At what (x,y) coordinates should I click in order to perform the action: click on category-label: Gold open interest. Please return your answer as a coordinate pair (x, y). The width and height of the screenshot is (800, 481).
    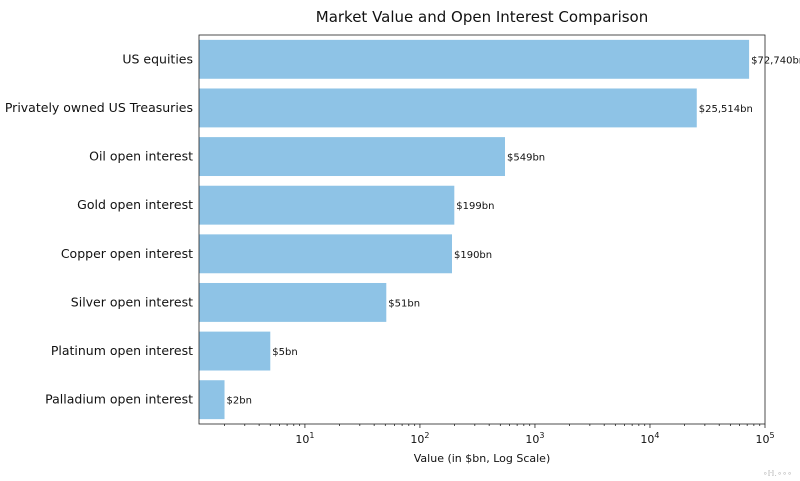
    Looking at the image, I should click on (135, 204).